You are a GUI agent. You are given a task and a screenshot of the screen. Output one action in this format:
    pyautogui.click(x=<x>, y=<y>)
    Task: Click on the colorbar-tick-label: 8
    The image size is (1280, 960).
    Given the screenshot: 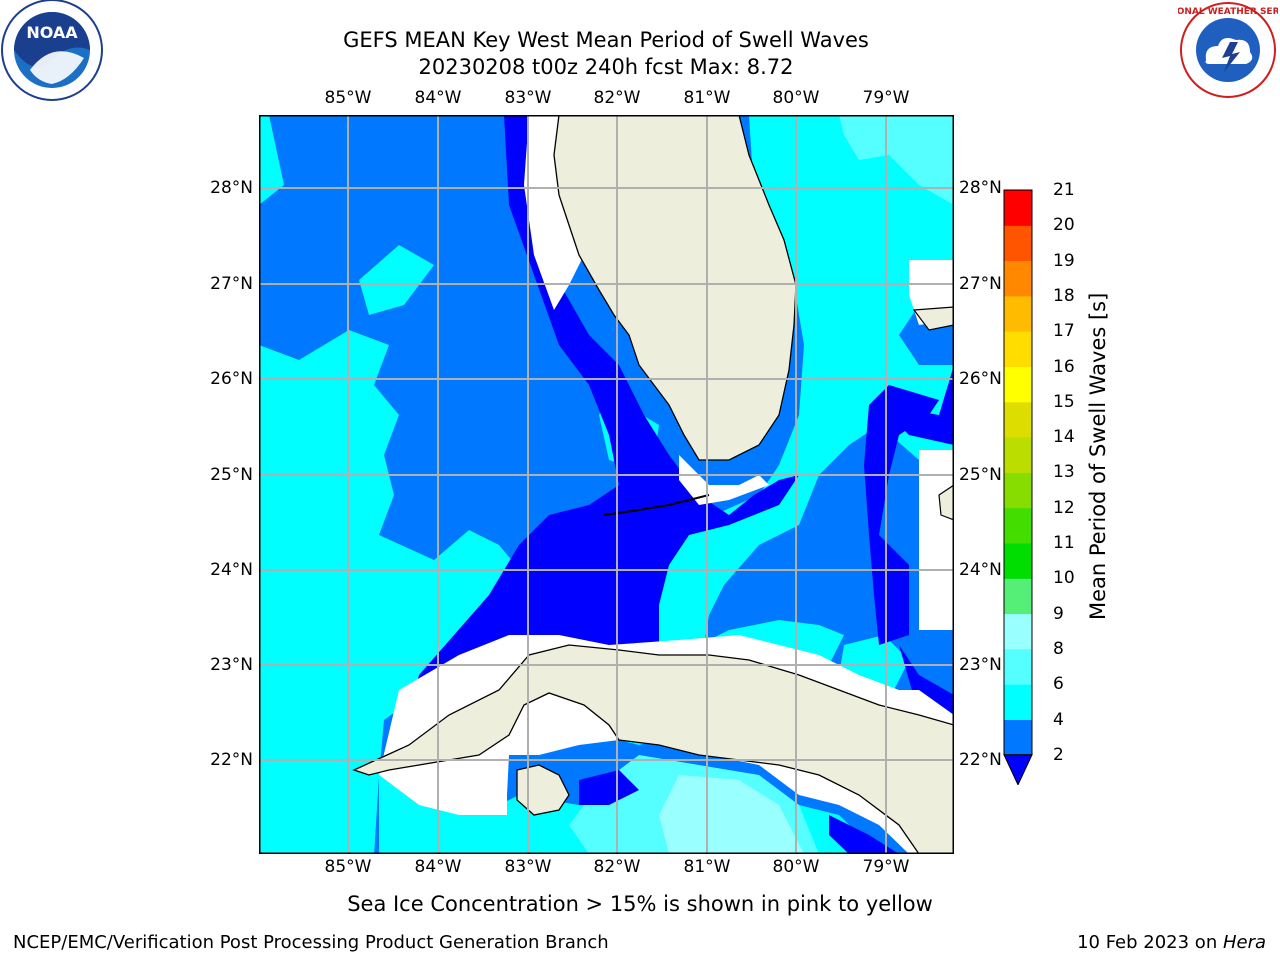 What is the action you would take?
    pyautogui.click(x=1058, y=648)
    